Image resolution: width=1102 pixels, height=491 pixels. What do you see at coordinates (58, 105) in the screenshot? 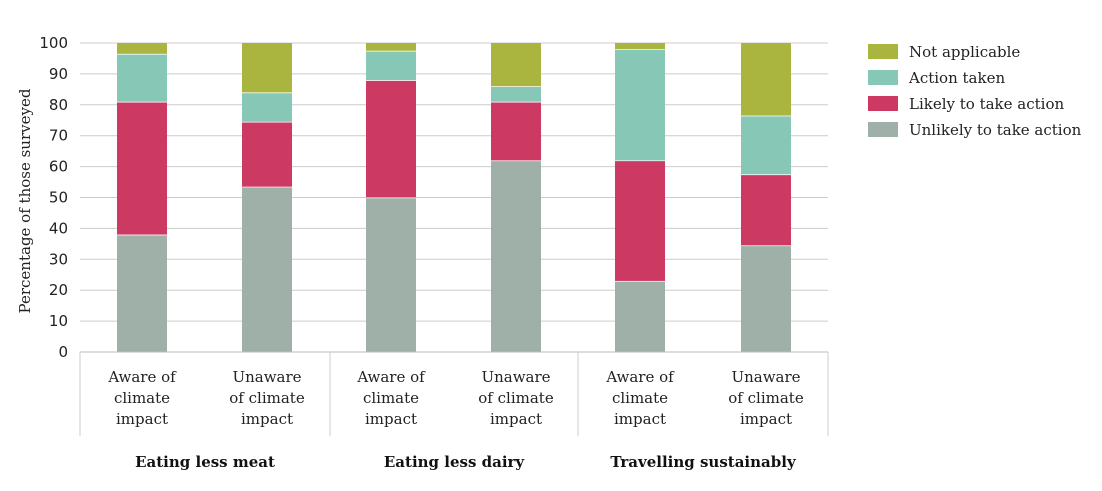
I see `y-tick-label: 80` at bounding box center [58, 105].